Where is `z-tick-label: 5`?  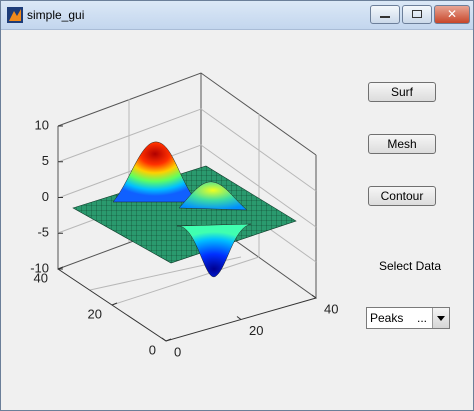
z-tick-label: 5 is located at coordinates (45, 160).